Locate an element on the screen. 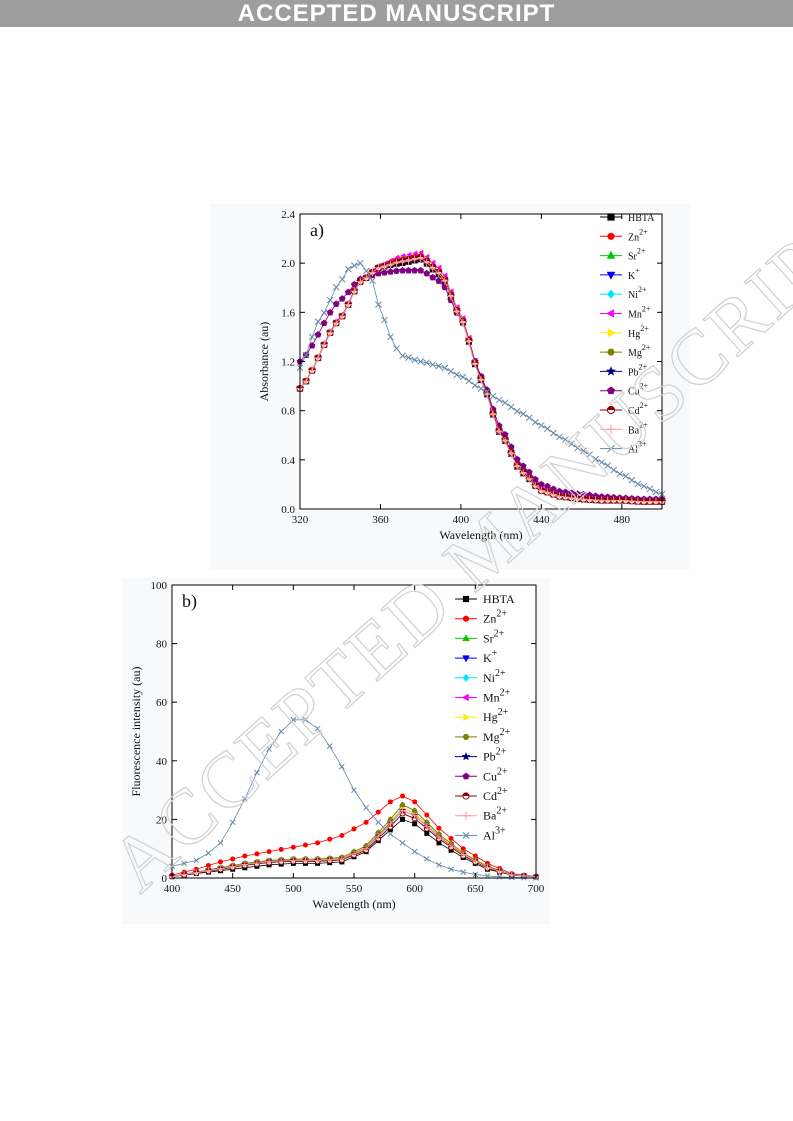 Image resolution: width=793 pixels, height=1121 pixels. x-tick-label: 400 is located at coordinates (461, 520).